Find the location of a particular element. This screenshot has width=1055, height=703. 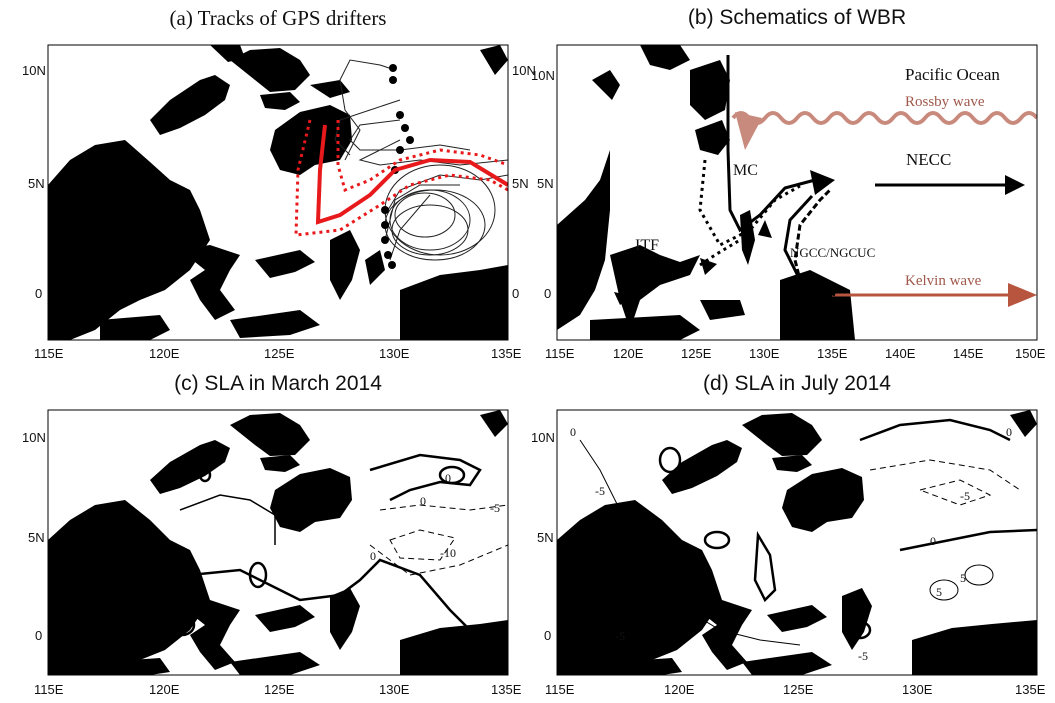

panel-b-lon-tick: 115E is located at coordinates (560, 353).